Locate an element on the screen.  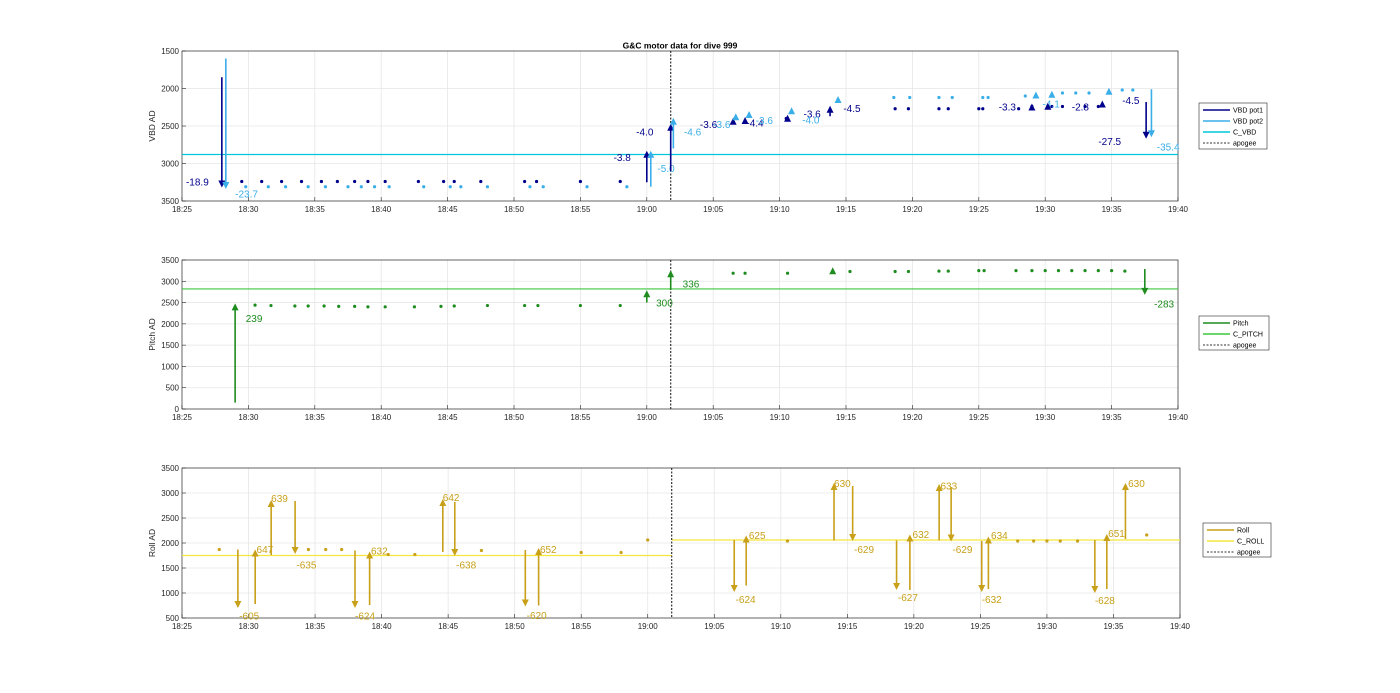
x-tick-label: 18:45 is located at coordinates (448, 626).